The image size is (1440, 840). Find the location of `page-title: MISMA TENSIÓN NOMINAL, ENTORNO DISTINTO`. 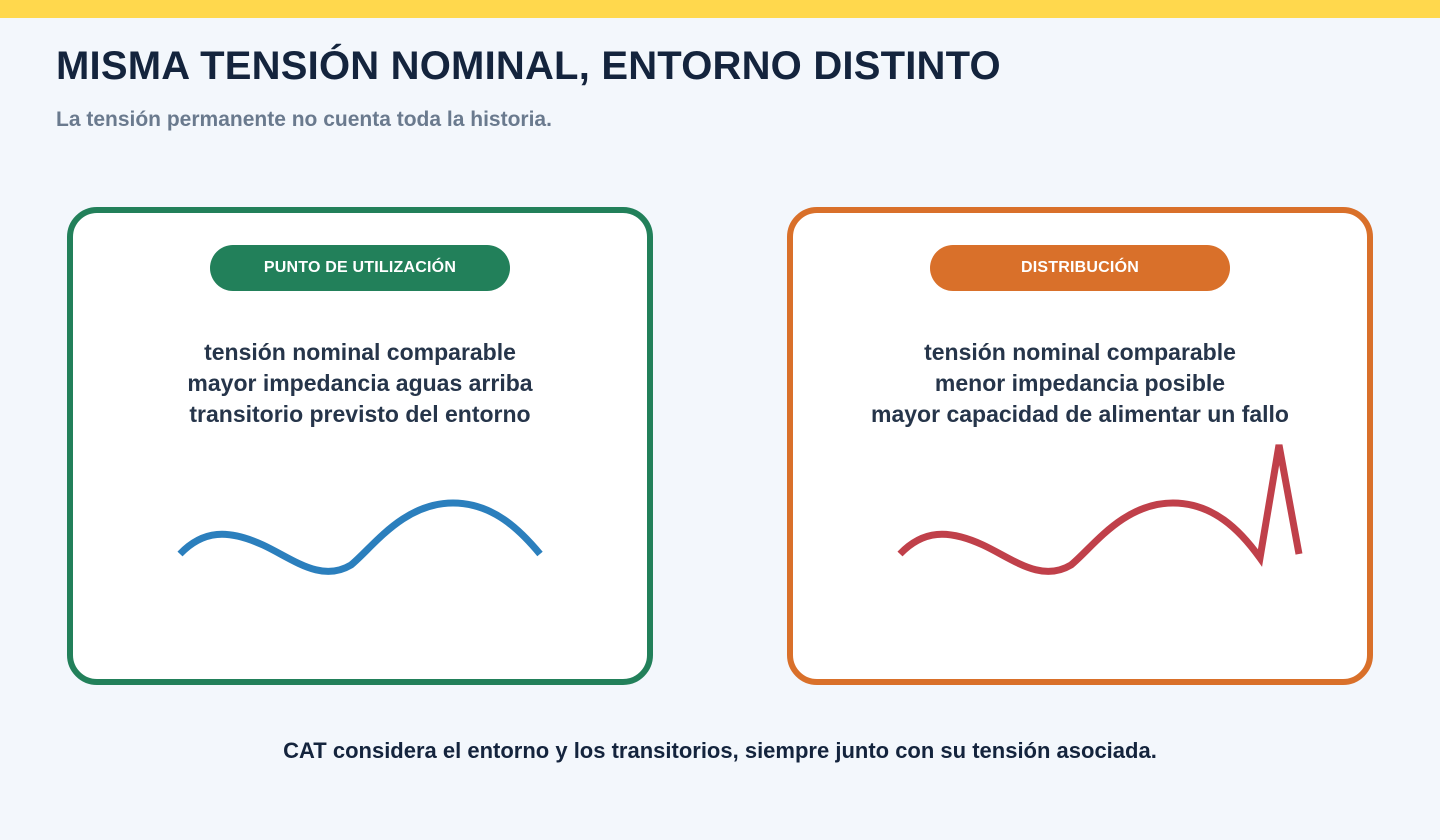

page-title: MISMA TENSIÓN NOMINAL, ENTORNO DISTINTO is located at coordinates (528, 66).